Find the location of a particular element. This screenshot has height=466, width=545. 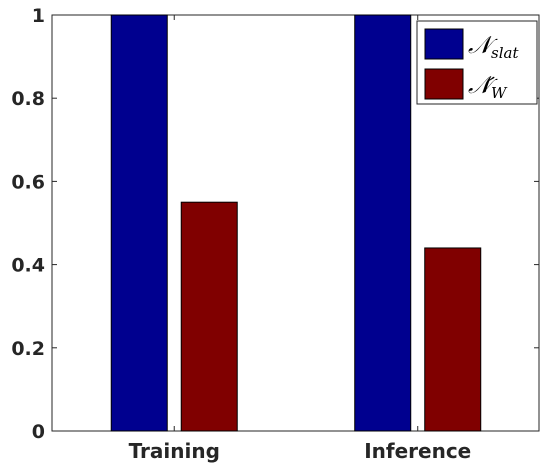

y-tick-label: 0.8 is located at coordinates (28, 99).